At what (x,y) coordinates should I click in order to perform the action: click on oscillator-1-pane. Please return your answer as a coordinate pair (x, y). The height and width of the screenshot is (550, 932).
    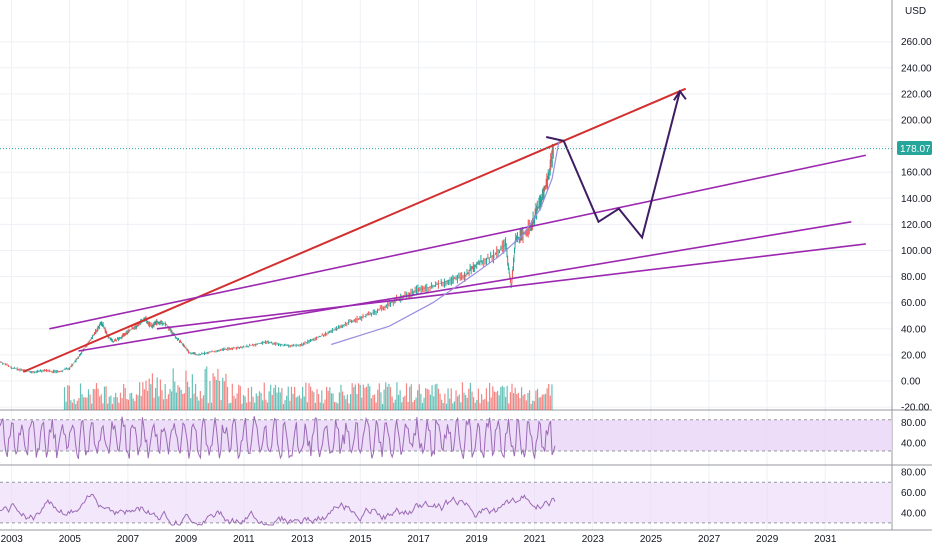
    Looking at the image, I should click on (446, 438).